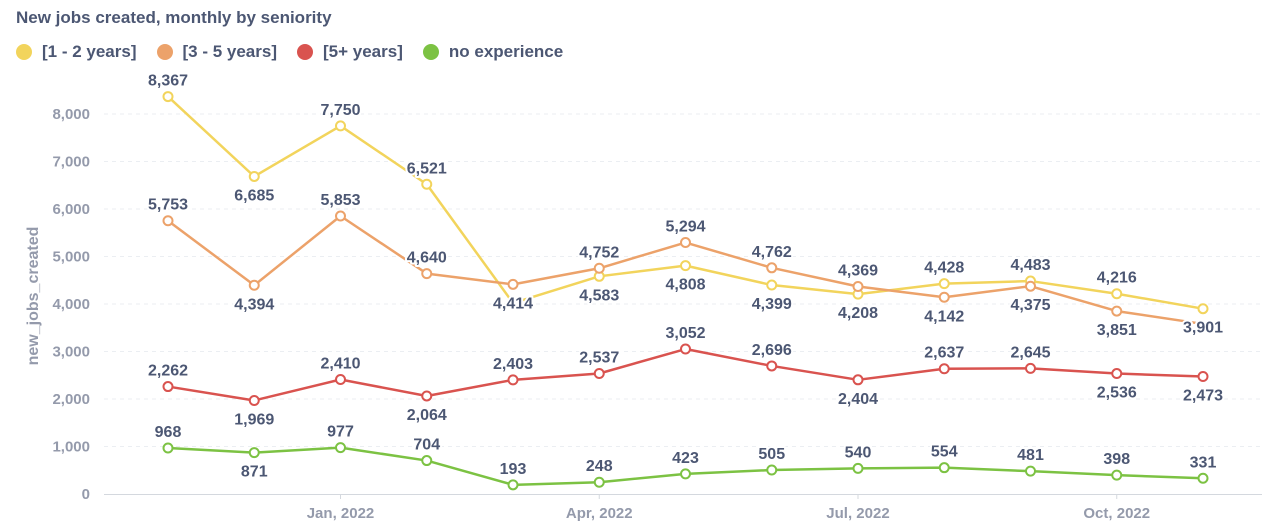 The width and height of the screenshot is (1280, 531). Describe the element at coordinates (1116, 513) in the screenshot. I see `x-tick-label: Oct, 2022` at that location.